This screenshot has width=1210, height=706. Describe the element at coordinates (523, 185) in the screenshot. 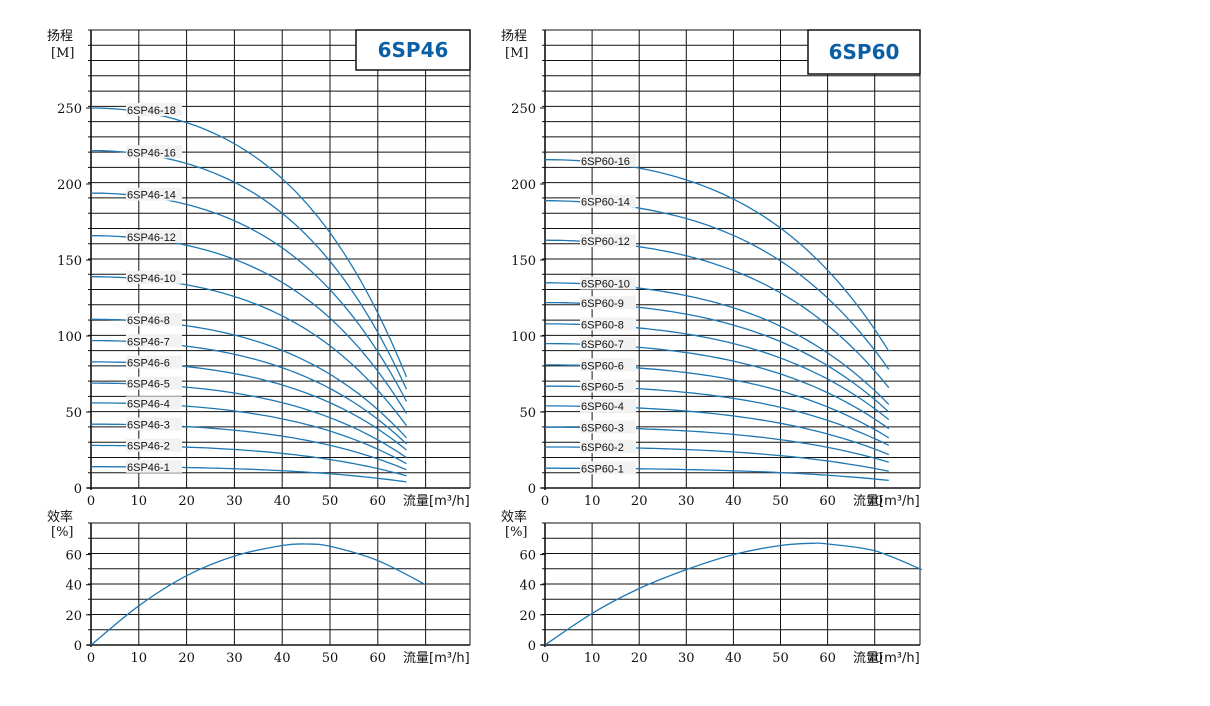

I see `y-tick-label: 200` at that location.